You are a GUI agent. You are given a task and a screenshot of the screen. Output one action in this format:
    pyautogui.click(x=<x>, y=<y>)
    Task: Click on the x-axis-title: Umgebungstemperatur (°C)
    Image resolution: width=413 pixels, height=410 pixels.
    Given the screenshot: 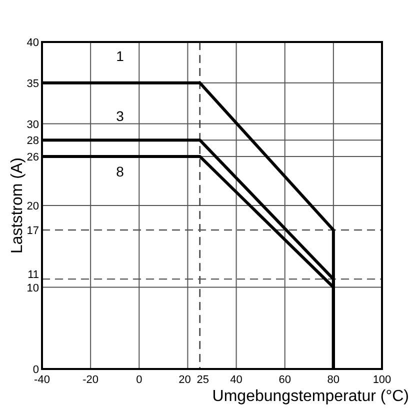 What is the action you would take?
    pyautogui.click(x=310, y=396)
    